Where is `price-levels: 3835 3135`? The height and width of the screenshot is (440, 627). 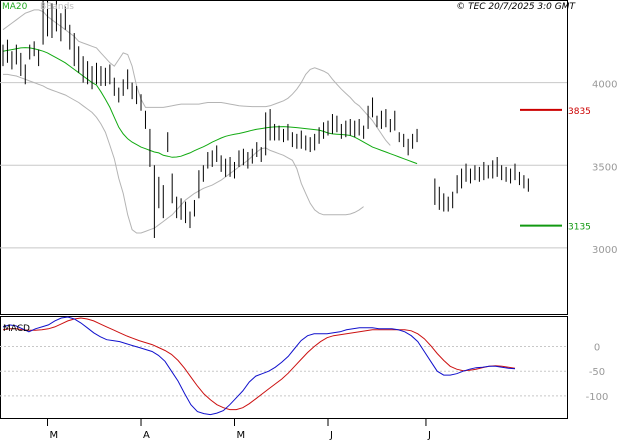
price-levels: 3835 3135 is located at coordinates (555, 170).